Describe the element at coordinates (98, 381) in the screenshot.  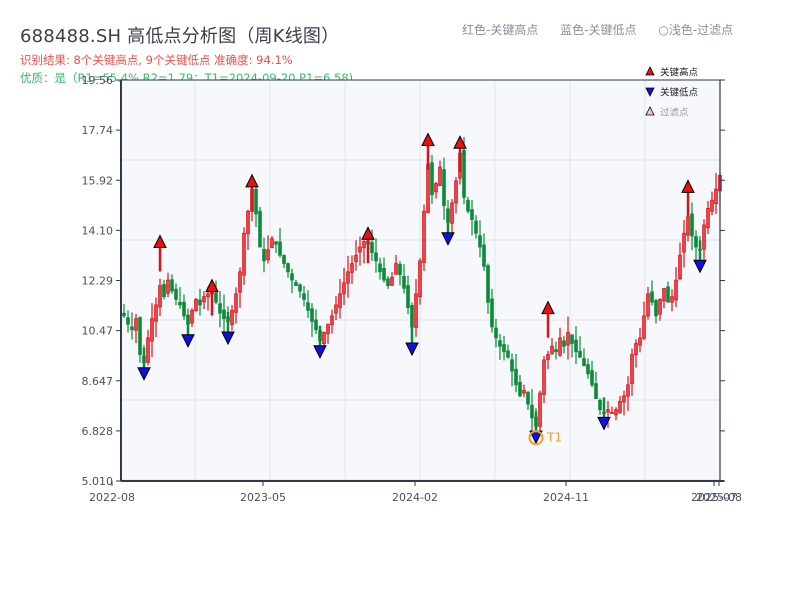
I see `y-tick-label: 8.647` at that location.